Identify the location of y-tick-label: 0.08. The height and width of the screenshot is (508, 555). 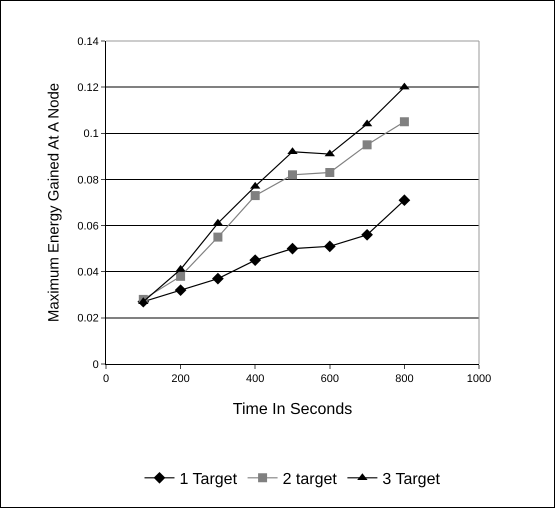
(88, 180).